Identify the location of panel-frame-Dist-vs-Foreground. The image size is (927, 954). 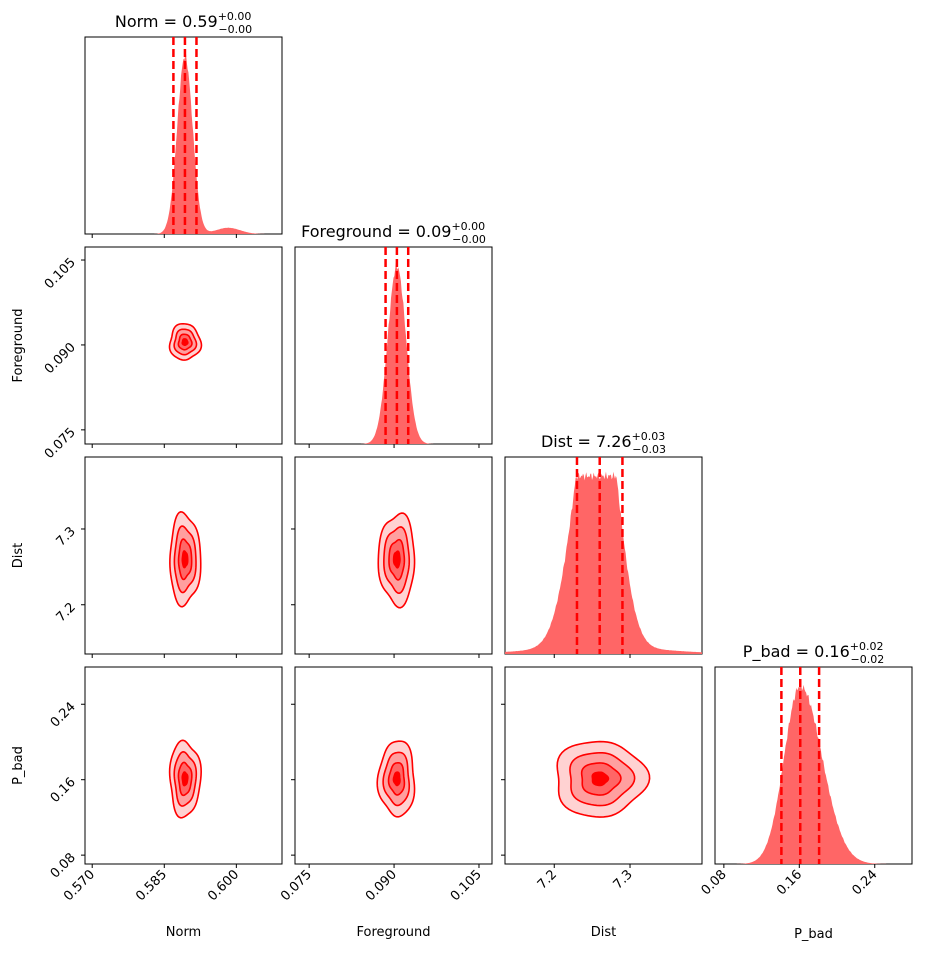
(393, 555).